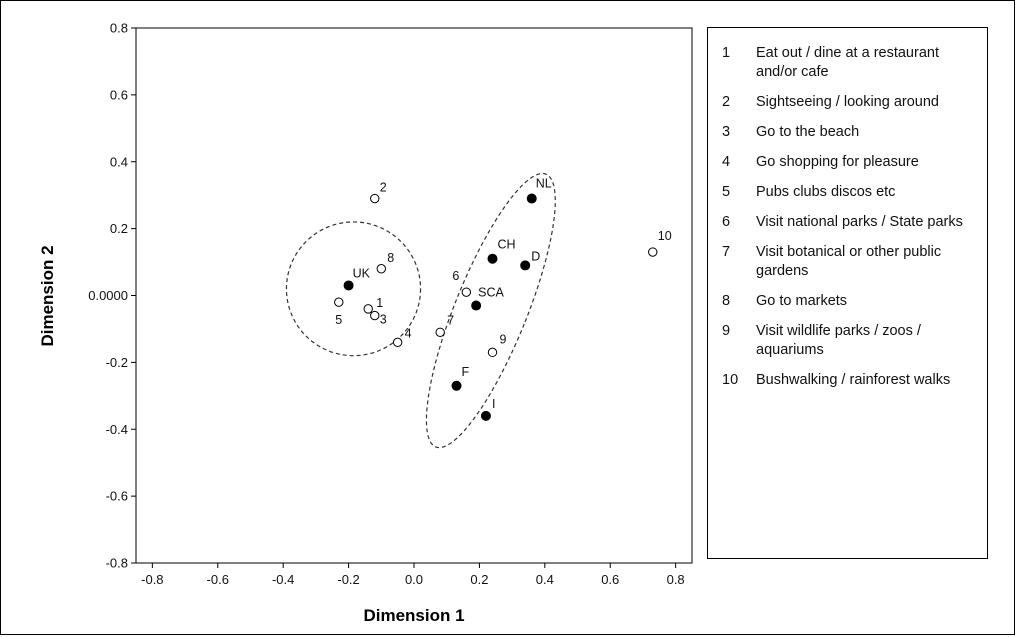  I want to click on legend-item: 6 Visit national parks / State parks, so click(849, 222).